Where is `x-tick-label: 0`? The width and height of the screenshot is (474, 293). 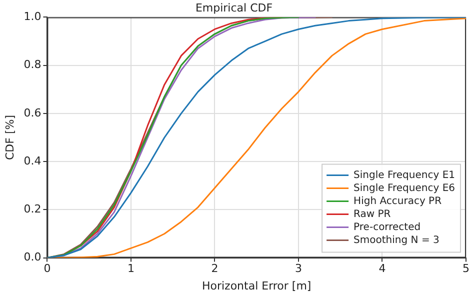 x-tick-label: 0 is located at coordinates (47, 269).